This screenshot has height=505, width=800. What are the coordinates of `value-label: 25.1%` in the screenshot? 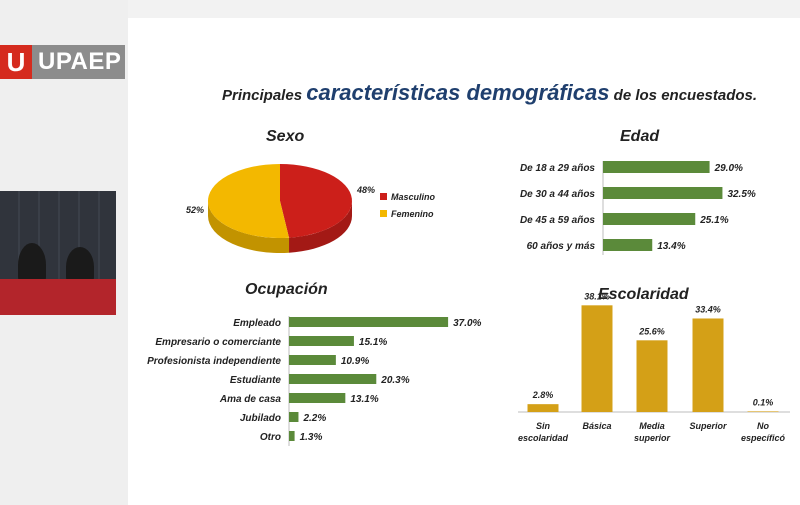 It's located at (713, 220).